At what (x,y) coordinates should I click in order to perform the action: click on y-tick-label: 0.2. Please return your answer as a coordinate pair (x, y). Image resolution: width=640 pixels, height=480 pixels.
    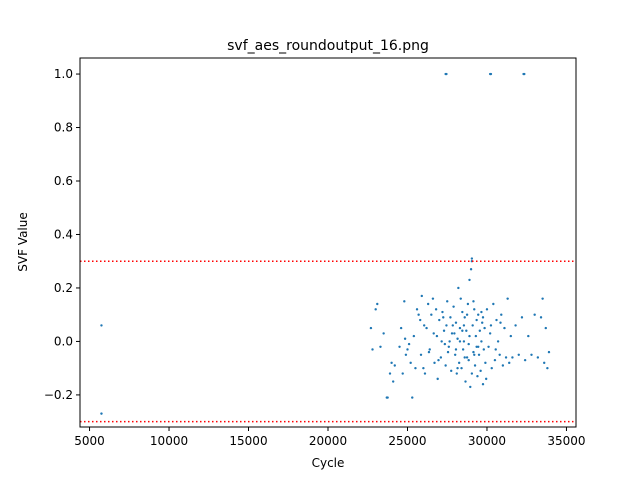
    Looking at the image, I should click on (63, 288).